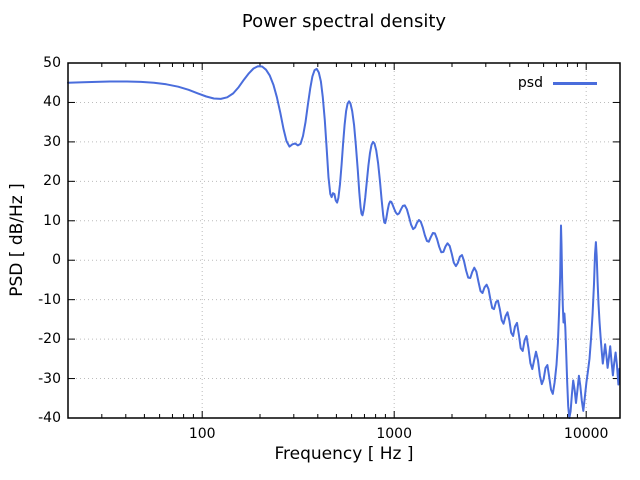  I want to click on chart-title: Power spectral density, so click(344, 21).